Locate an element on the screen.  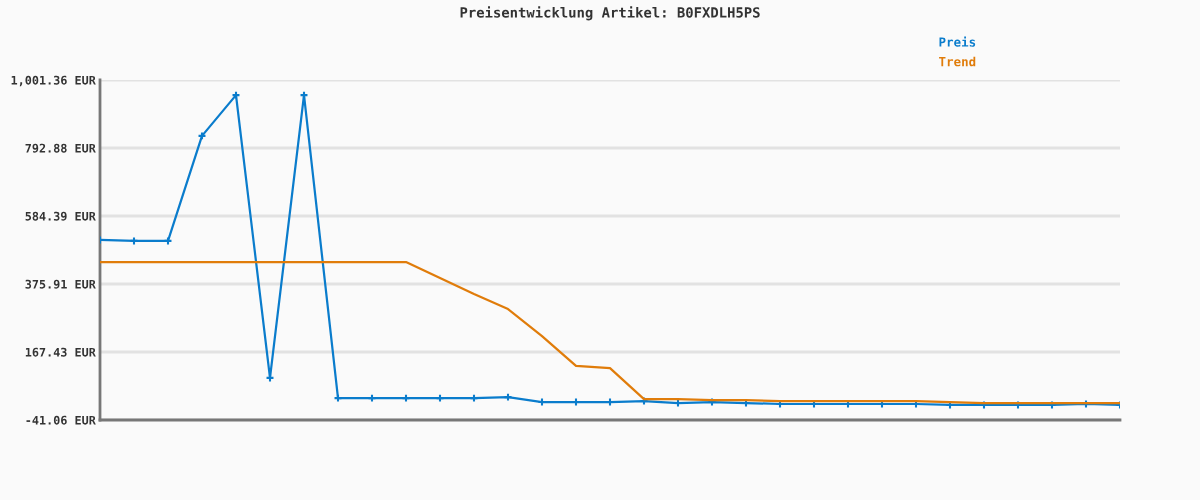
text: Preis is located at coordinates (957, 41).